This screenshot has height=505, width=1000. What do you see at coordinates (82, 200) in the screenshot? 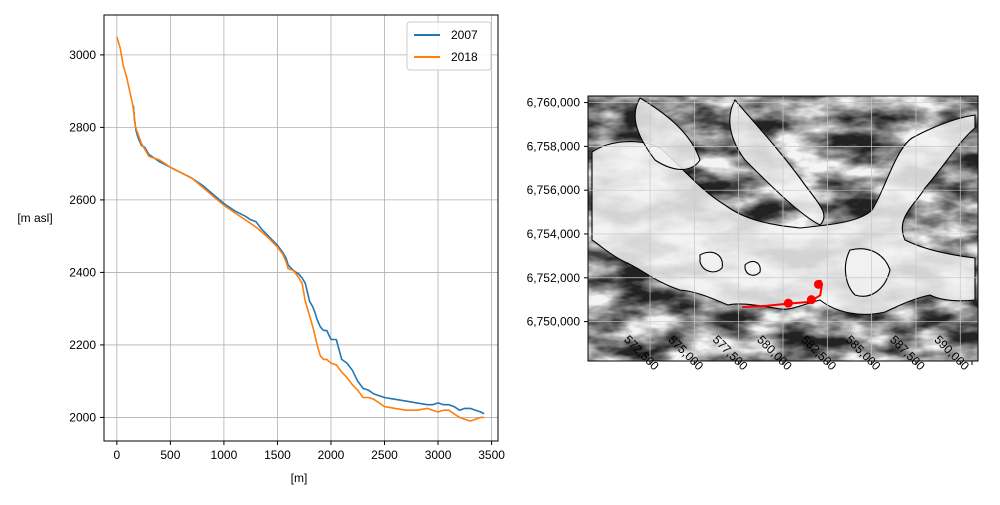
I see `y-tick-label: 2600` at bounding box center [82, 200].